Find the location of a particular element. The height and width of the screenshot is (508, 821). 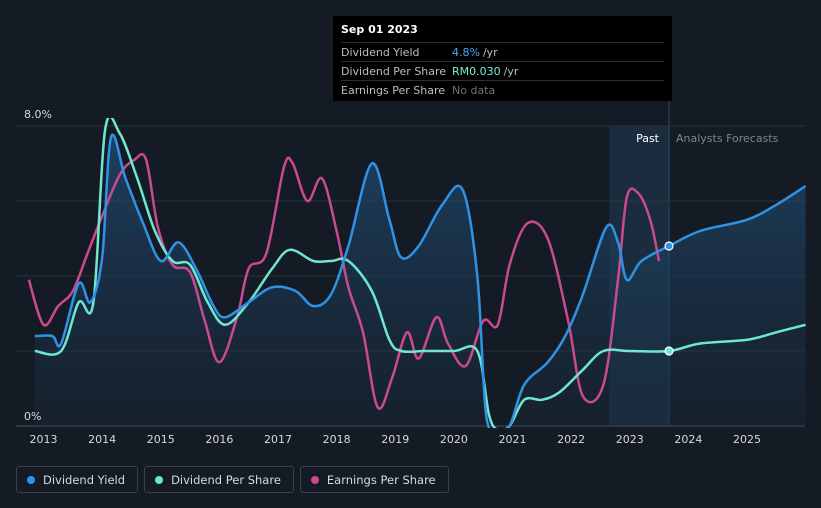

x-tick-label: 2023 is located at coordinates (630, 439).